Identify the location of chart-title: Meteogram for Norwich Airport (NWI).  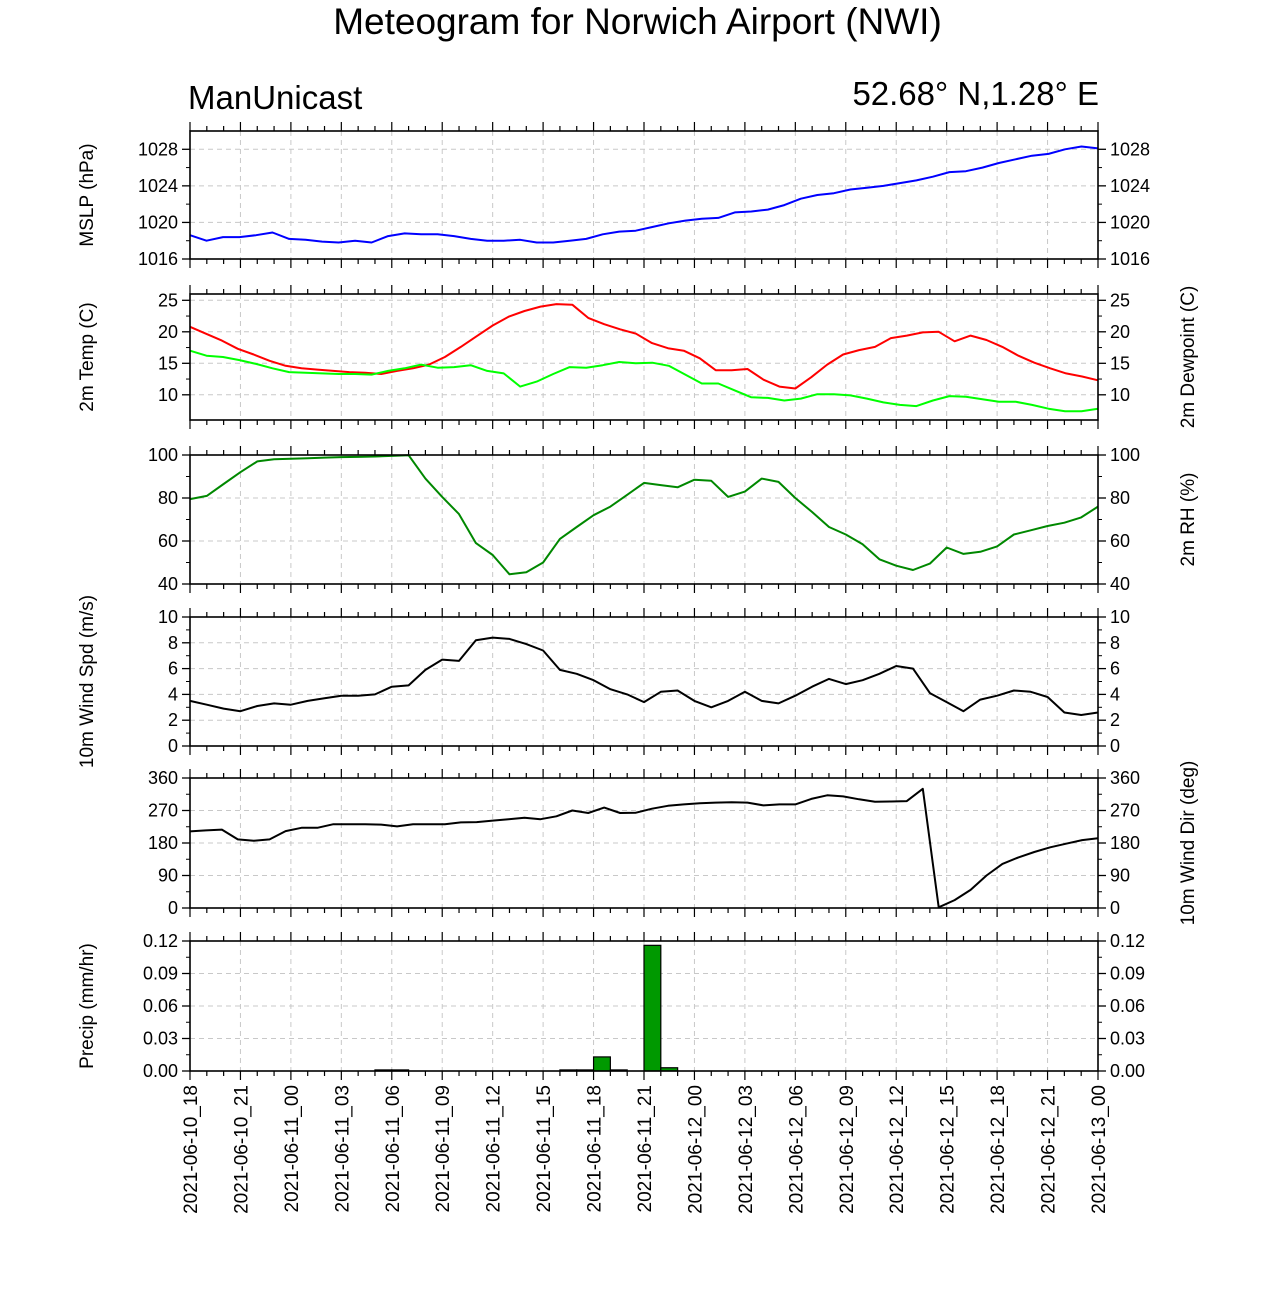
(637, 21).